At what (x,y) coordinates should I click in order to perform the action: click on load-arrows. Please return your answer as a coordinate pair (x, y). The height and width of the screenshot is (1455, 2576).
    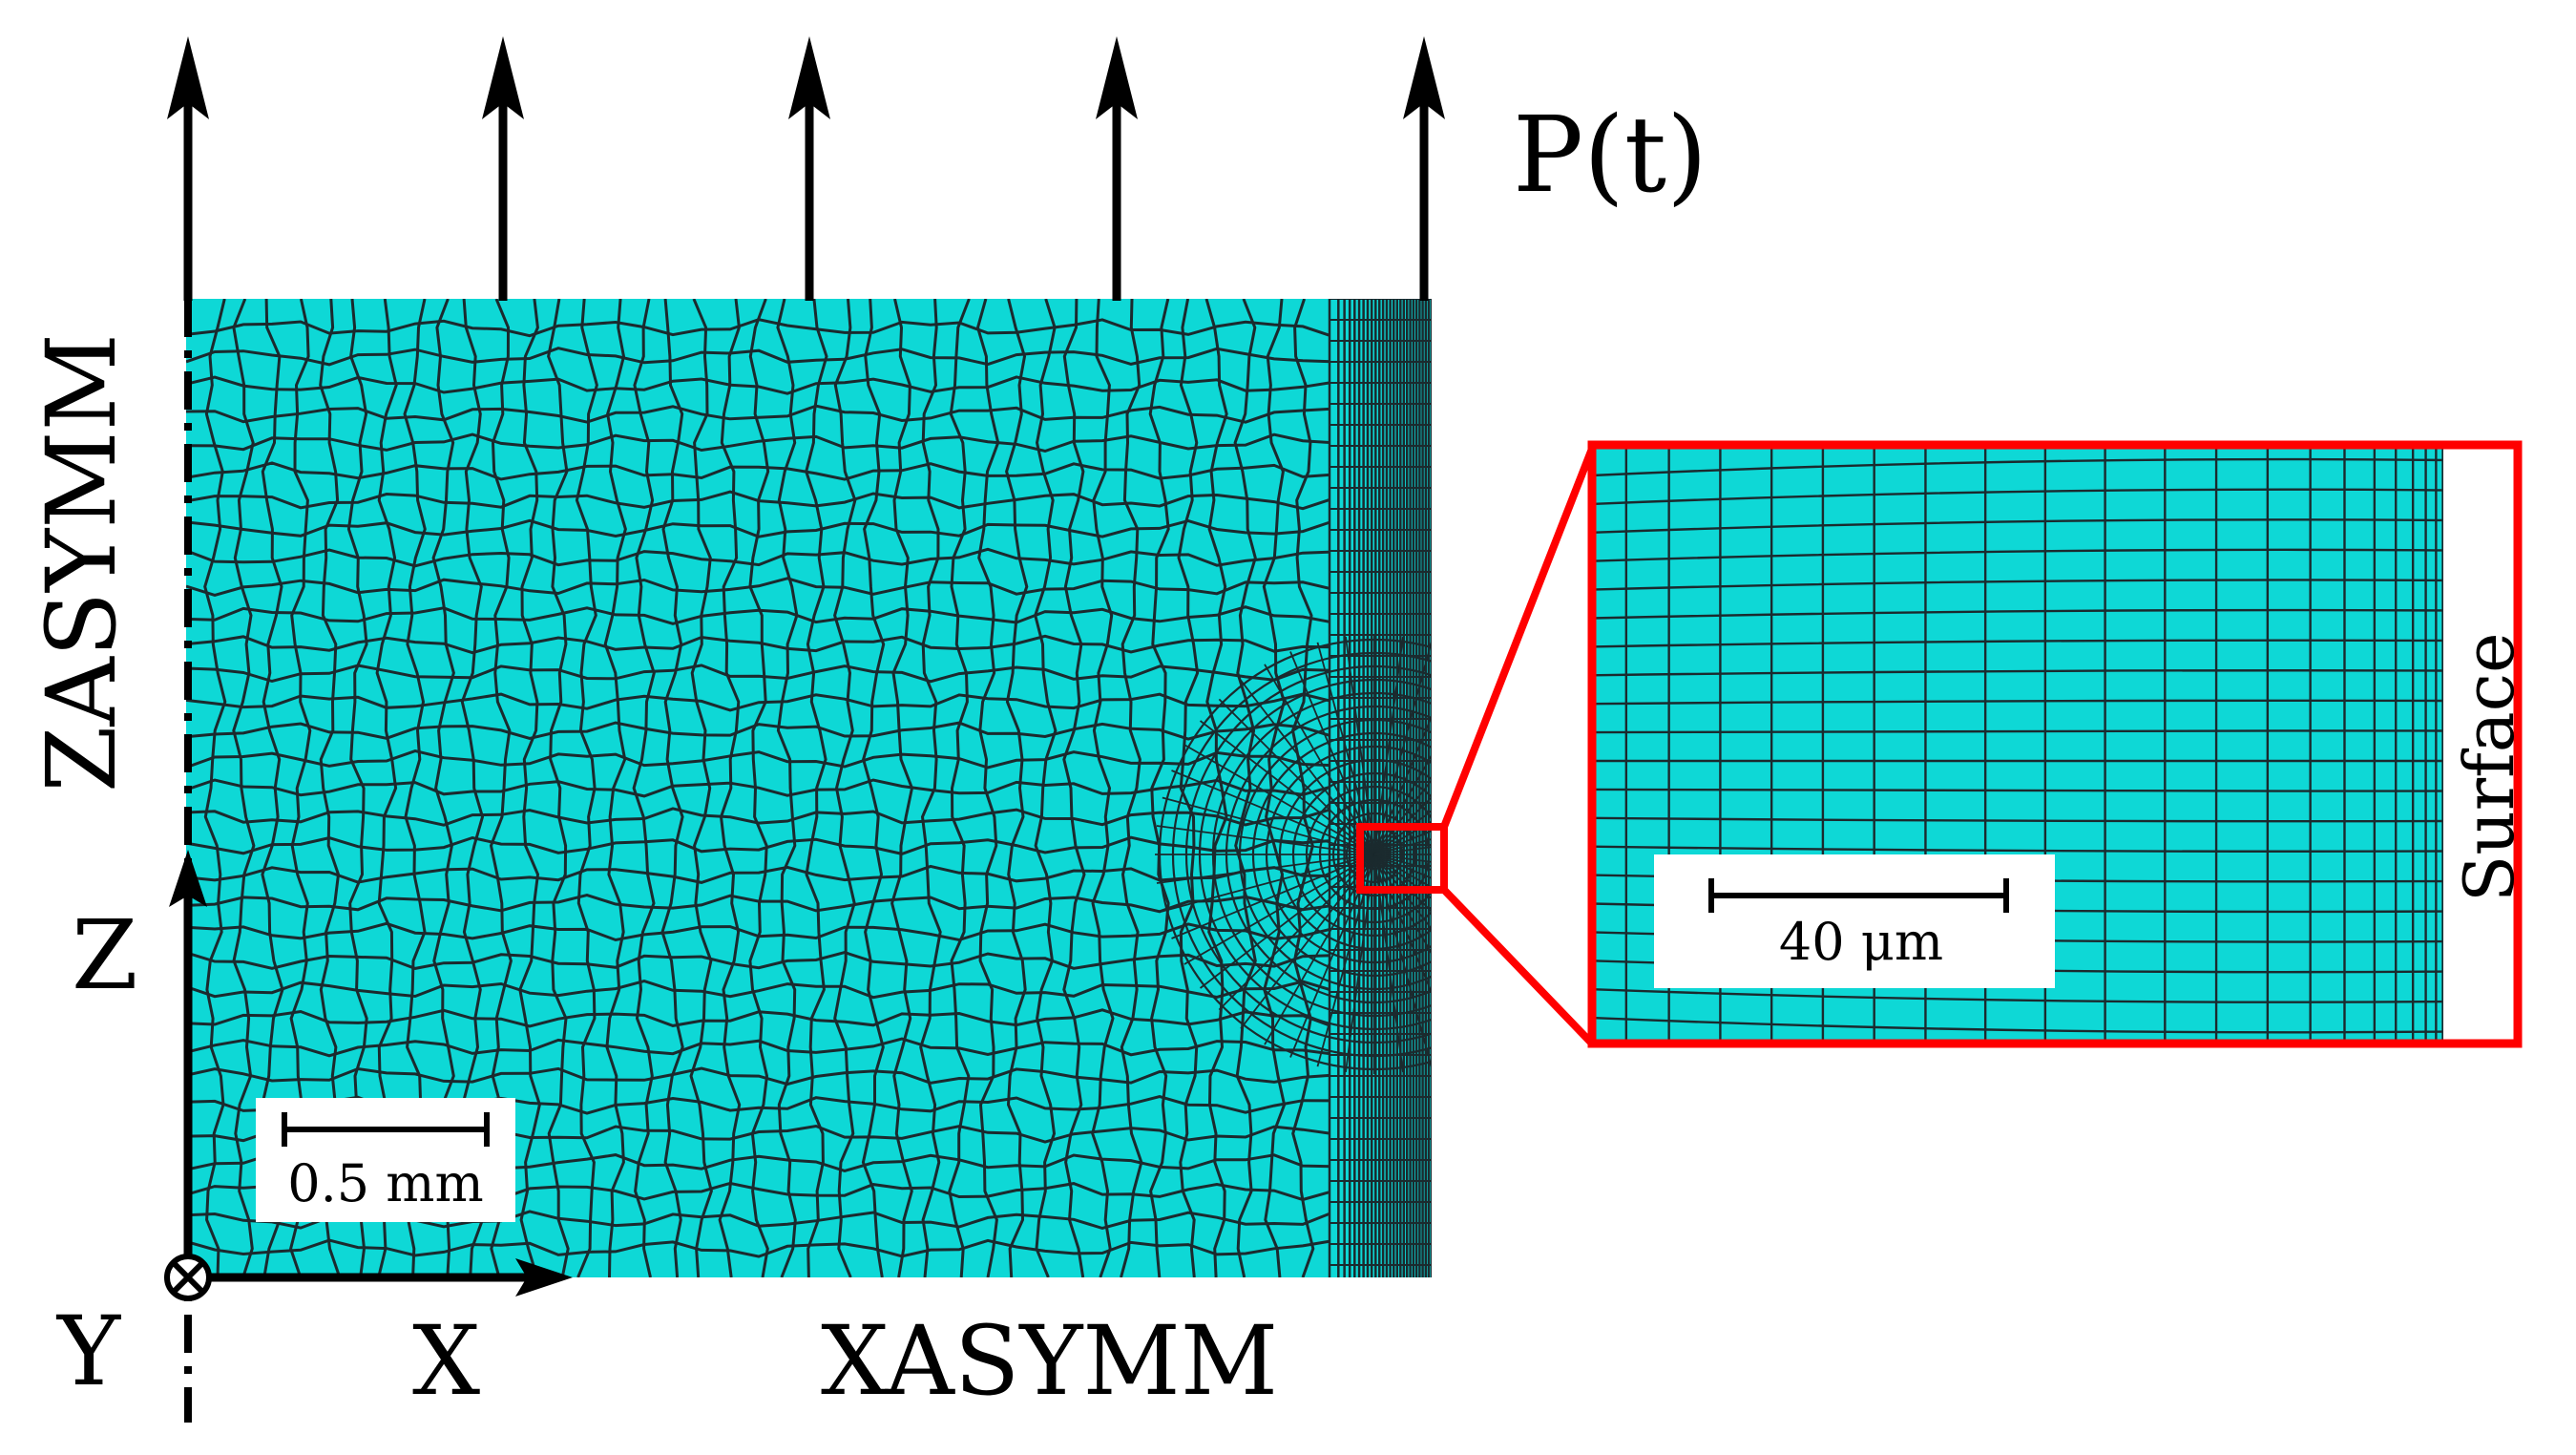
    Looking at the image, I should click on (806, 168).